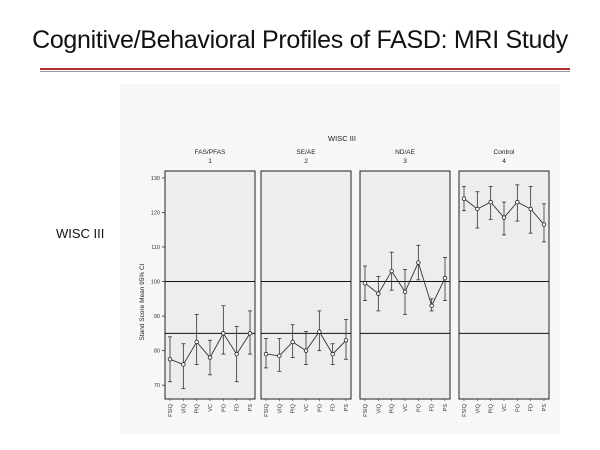 Image resolution: width=600 pixels, height=450 pixels. Describe the element at coordinates (405, 283) in the screenshot. I see `panel-3: ND/AE 3 FSIQ VIQ PIQ VC PO FD PS` at that location.